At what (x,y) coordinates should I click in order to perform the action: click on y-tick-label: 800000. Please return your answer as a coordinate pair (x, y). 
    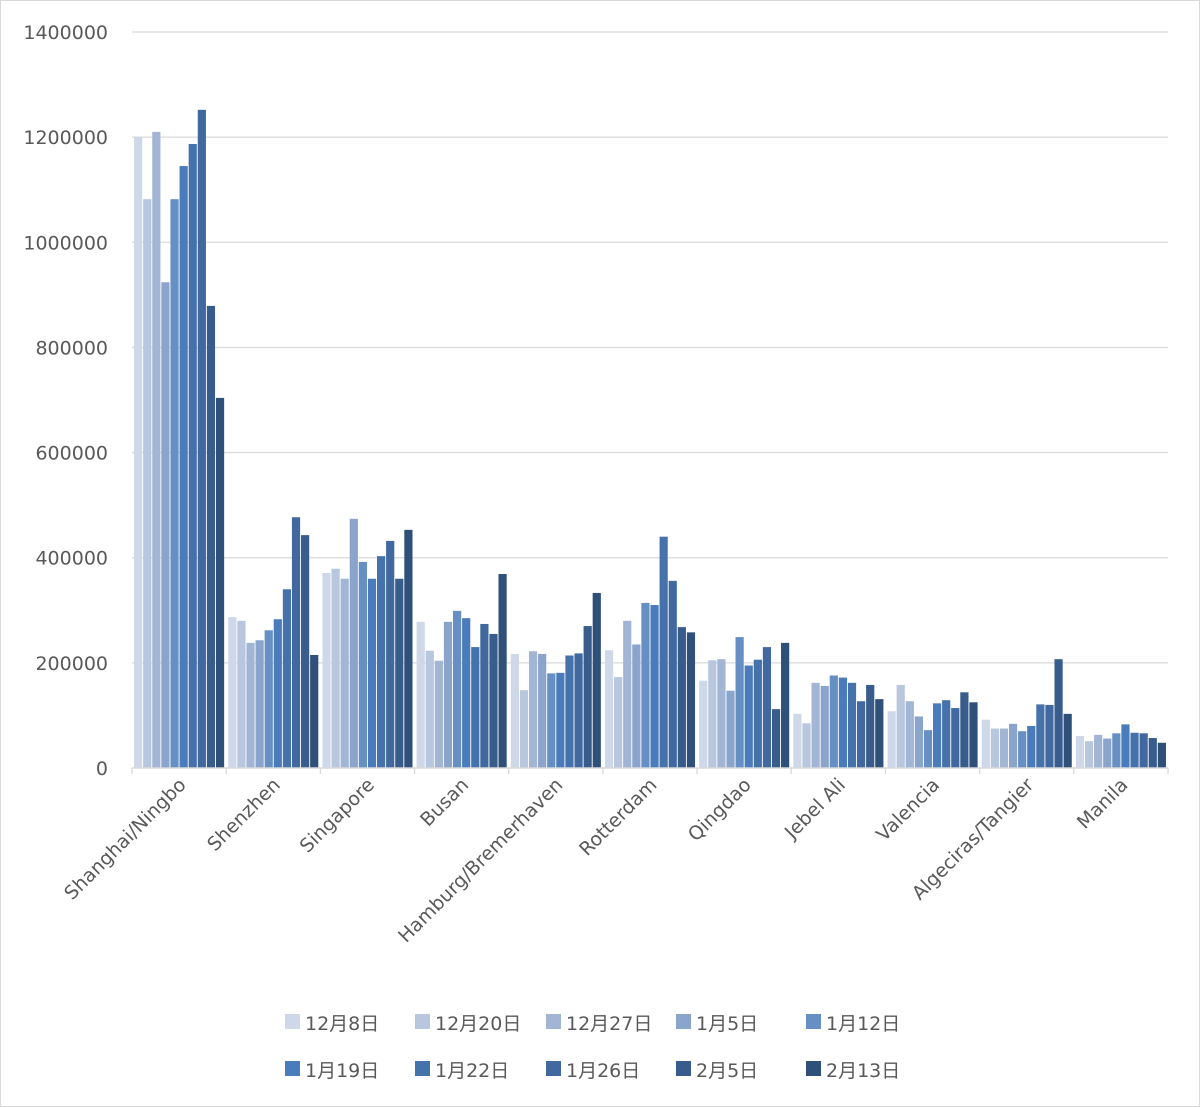
    Looking at the image, I should click on (71, 348).